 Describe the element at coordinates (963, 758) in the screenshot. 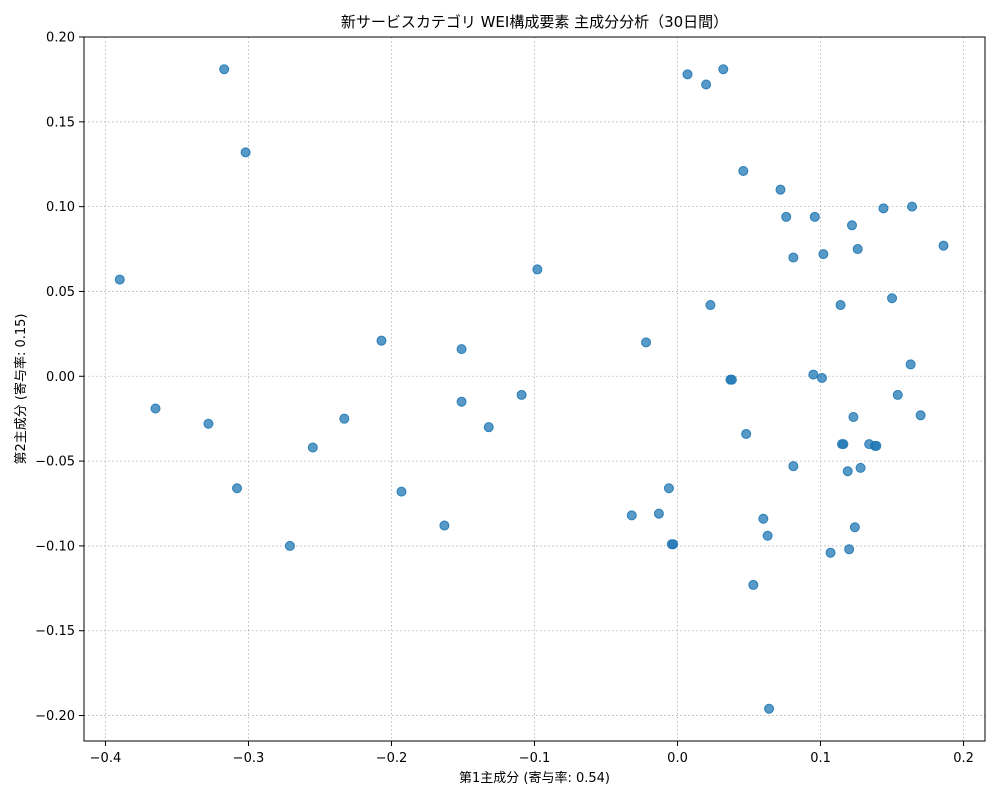

I see `x-tick-label: 0.2` at that location.